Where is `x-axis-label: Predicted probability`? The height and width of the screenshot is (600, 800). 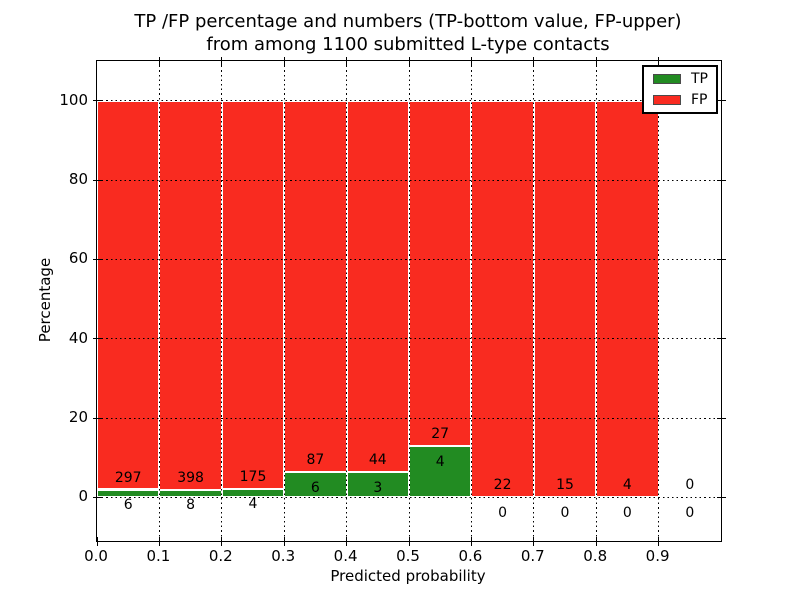 x-axis-label: Predicted probability is located at coordinates (408, 576).